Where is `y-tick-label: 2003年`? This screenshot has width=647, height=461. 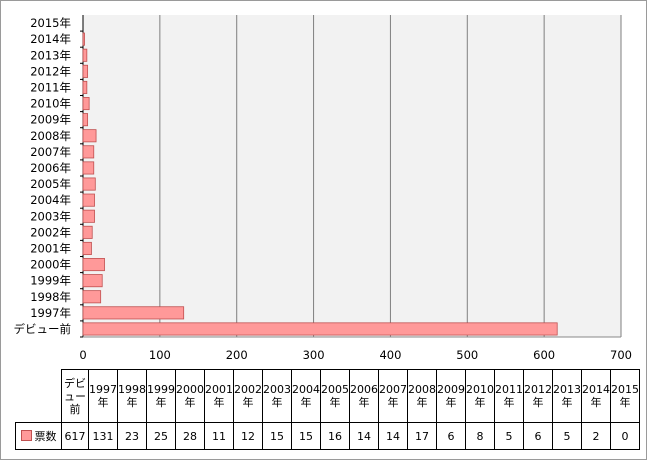 y-tick-label: 2003年 is located at coordinates (50, 216).